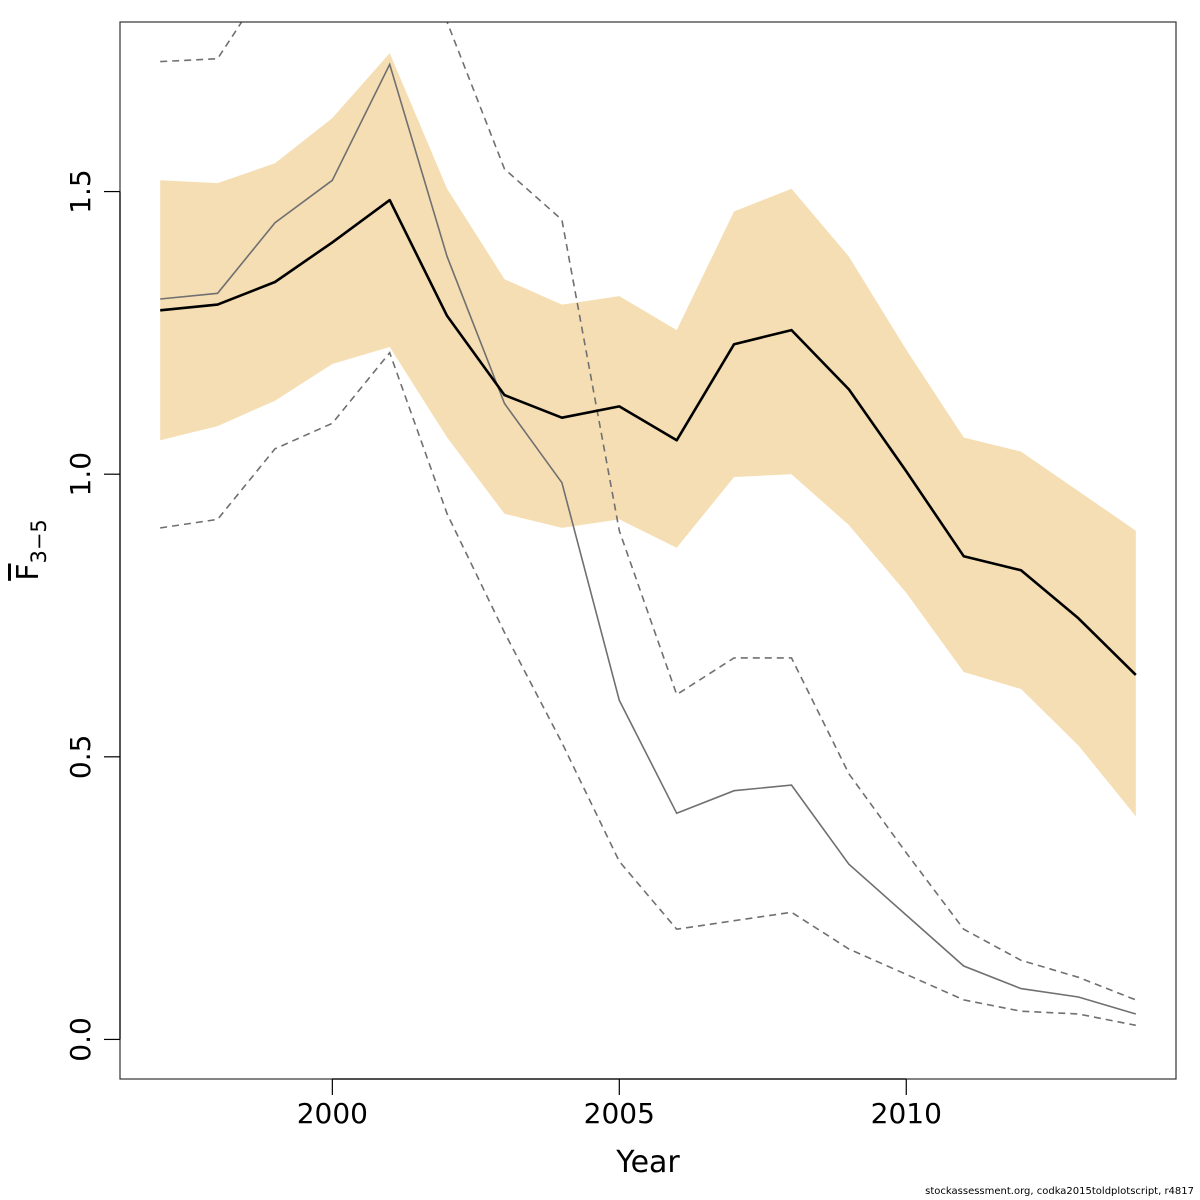 The height and width of the screenshot is (1200, 1200). I want to click on x-tick-label: 2010, so click(906, 1113).